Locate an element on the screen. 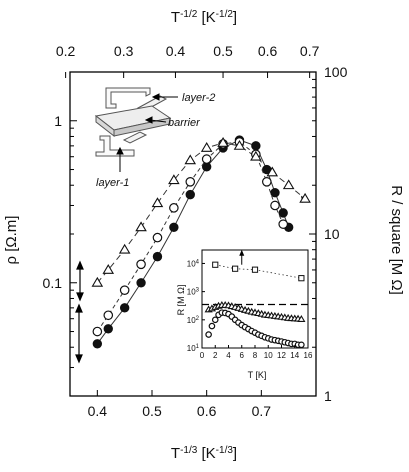 The image size is (409, 472). x-top-label: T-1/2 [K-1/2] is located at coordinates (204, 18).